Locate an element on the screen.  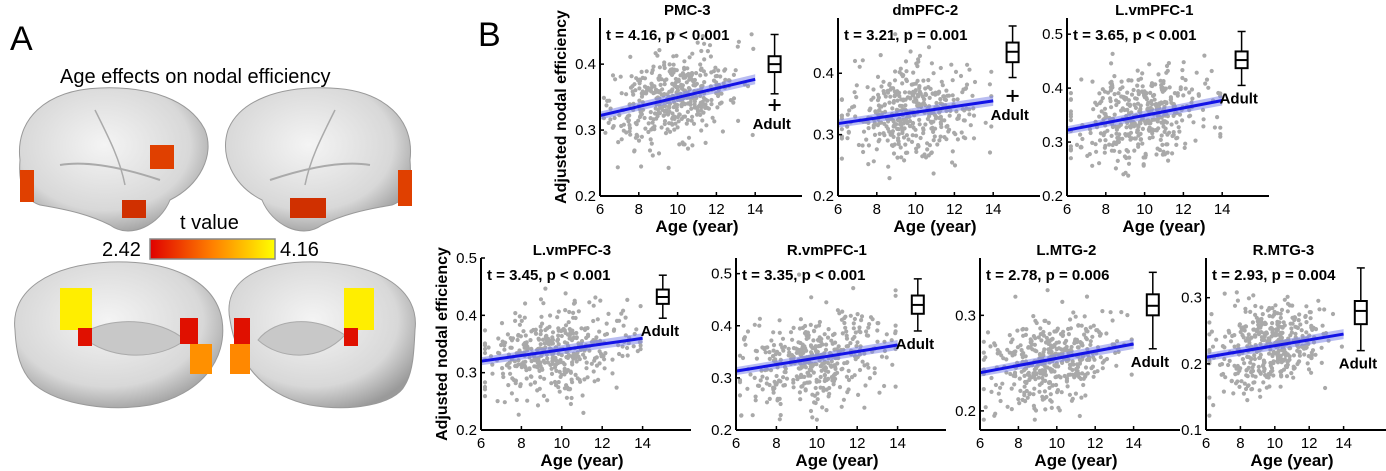
x-tick-label: 12 is located at coordinates (1095, 443).